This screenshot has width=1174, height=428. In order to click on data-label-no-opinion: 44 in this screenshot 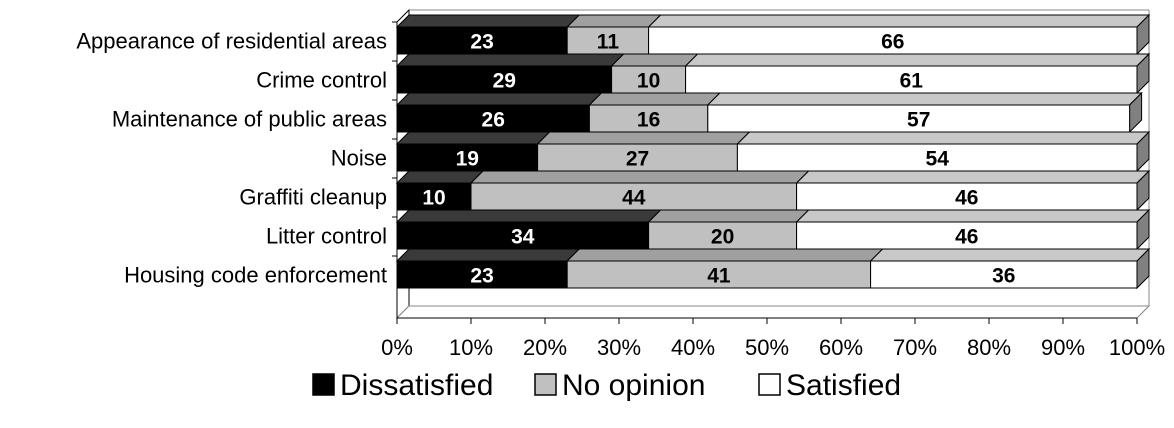, I will do `click(634, 198)`.